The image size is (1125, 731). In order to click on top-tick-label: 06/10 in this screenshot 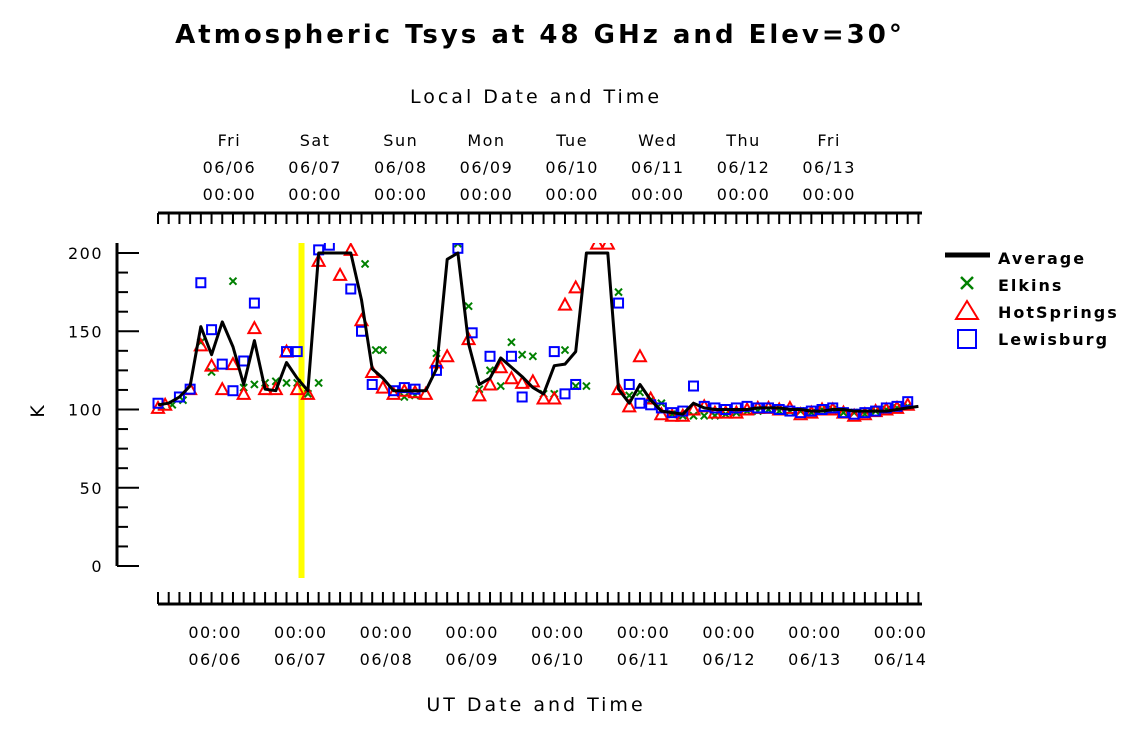, I will do `click(572, 167)`.